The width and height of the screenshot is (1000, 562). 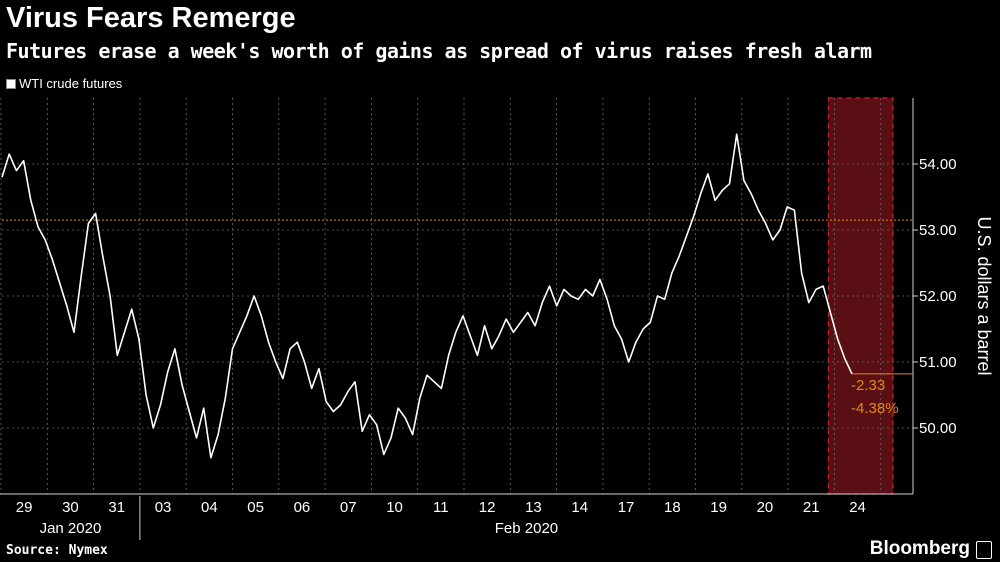 I want to click on x-tick-label: 04, so click(x=209, y=507).